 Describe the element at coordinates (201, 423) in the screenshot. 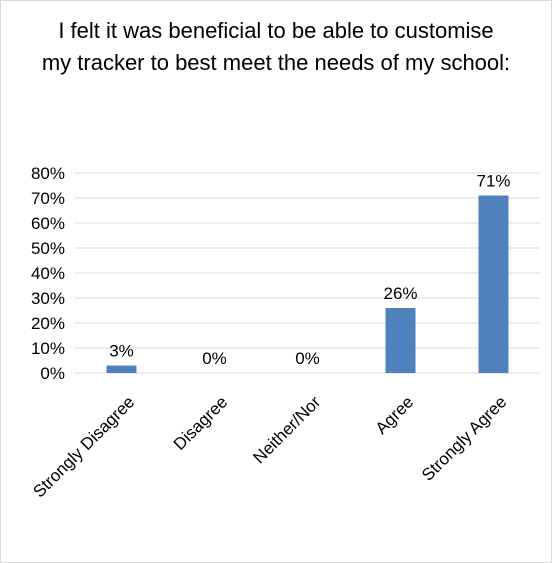

I see `category-label: Disagree` at that location.